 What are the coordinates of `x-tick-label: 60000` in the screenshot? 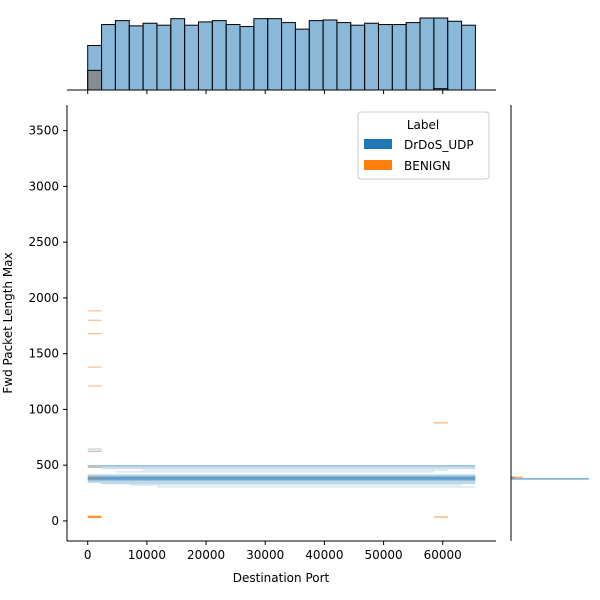 It's located at (443, 555).